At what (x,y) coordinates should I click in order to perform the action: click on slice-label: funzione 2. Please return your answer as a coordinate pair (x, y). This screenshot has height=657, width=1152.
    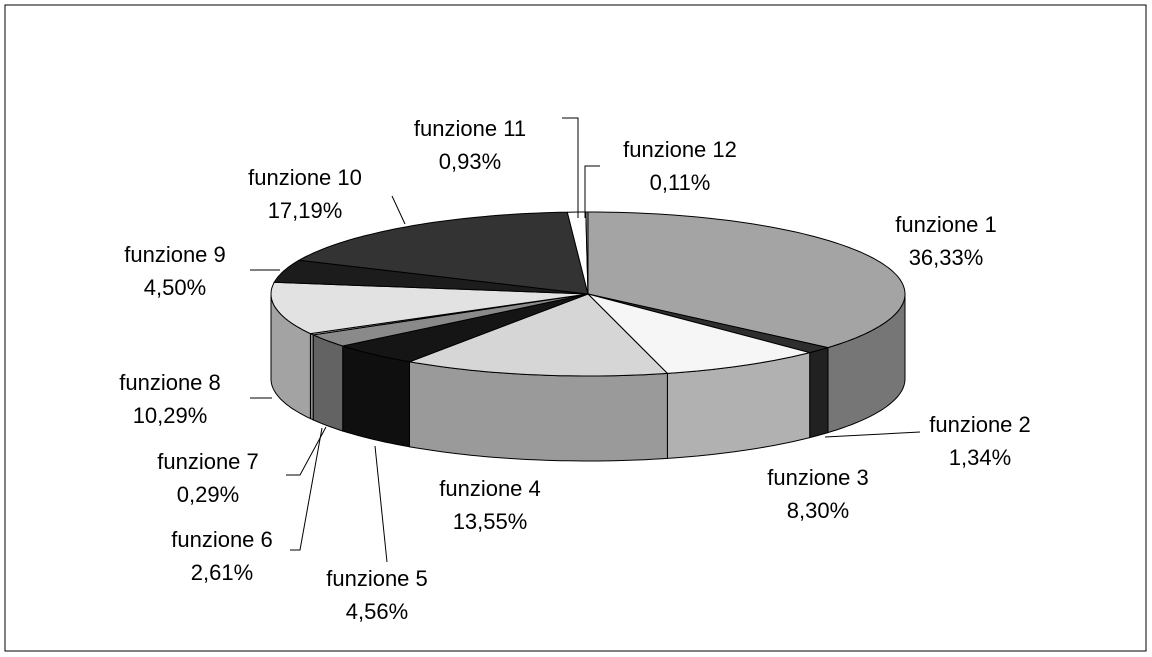
    Looking at the image, I should click on (980, 424).